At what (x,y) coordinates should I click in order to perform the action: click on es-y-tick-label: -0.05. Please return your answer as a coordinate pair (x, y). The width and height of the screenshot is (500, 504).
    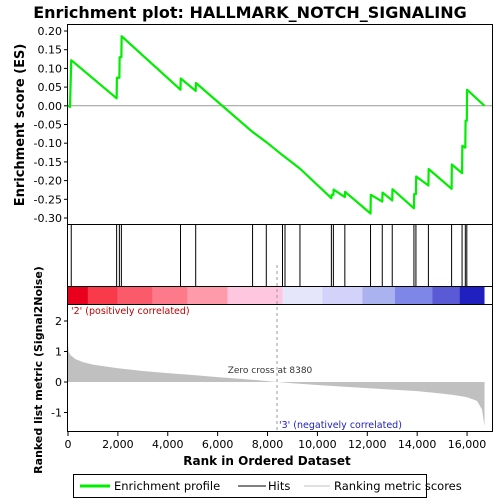
    Looking at the image, I should click on (48, 125).